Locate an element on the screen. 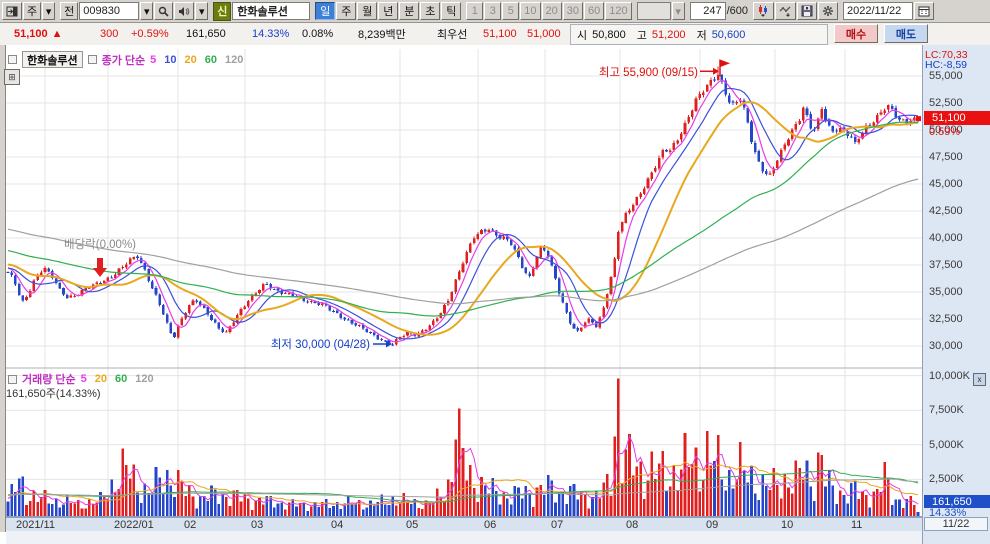 This screenshot has height=544, width=990. price-legend-label: 종가 단순 is located at coordinates (123, 60).